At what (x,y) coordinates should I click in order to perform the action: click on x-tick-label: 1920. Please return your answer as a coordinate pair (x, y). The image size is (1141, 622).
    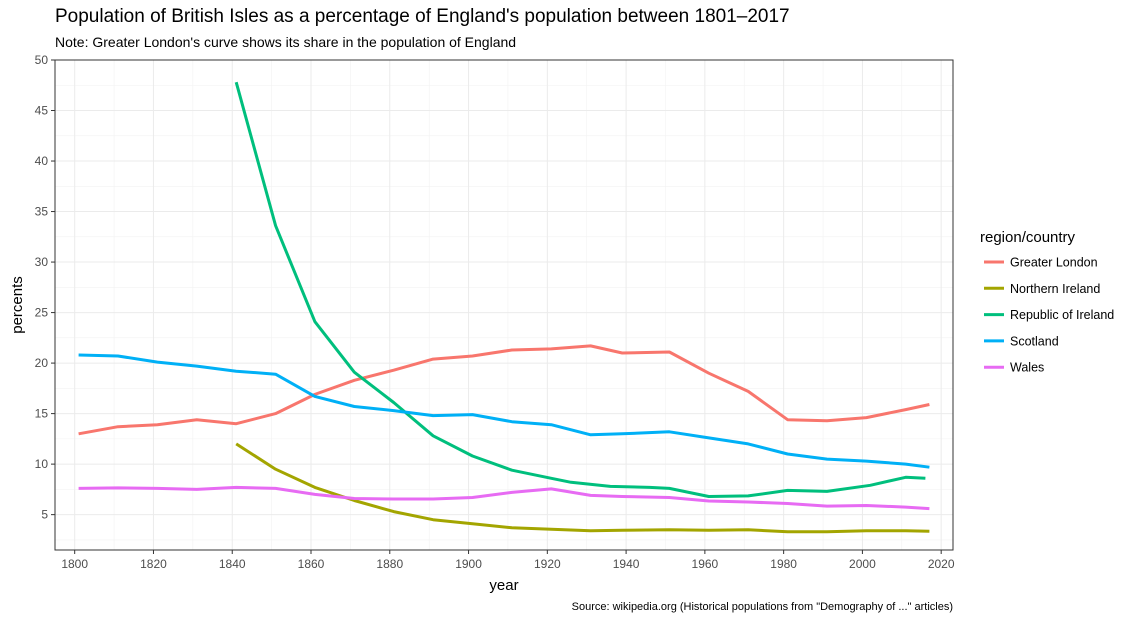
    Looking at the image, I should click on (547, 564).